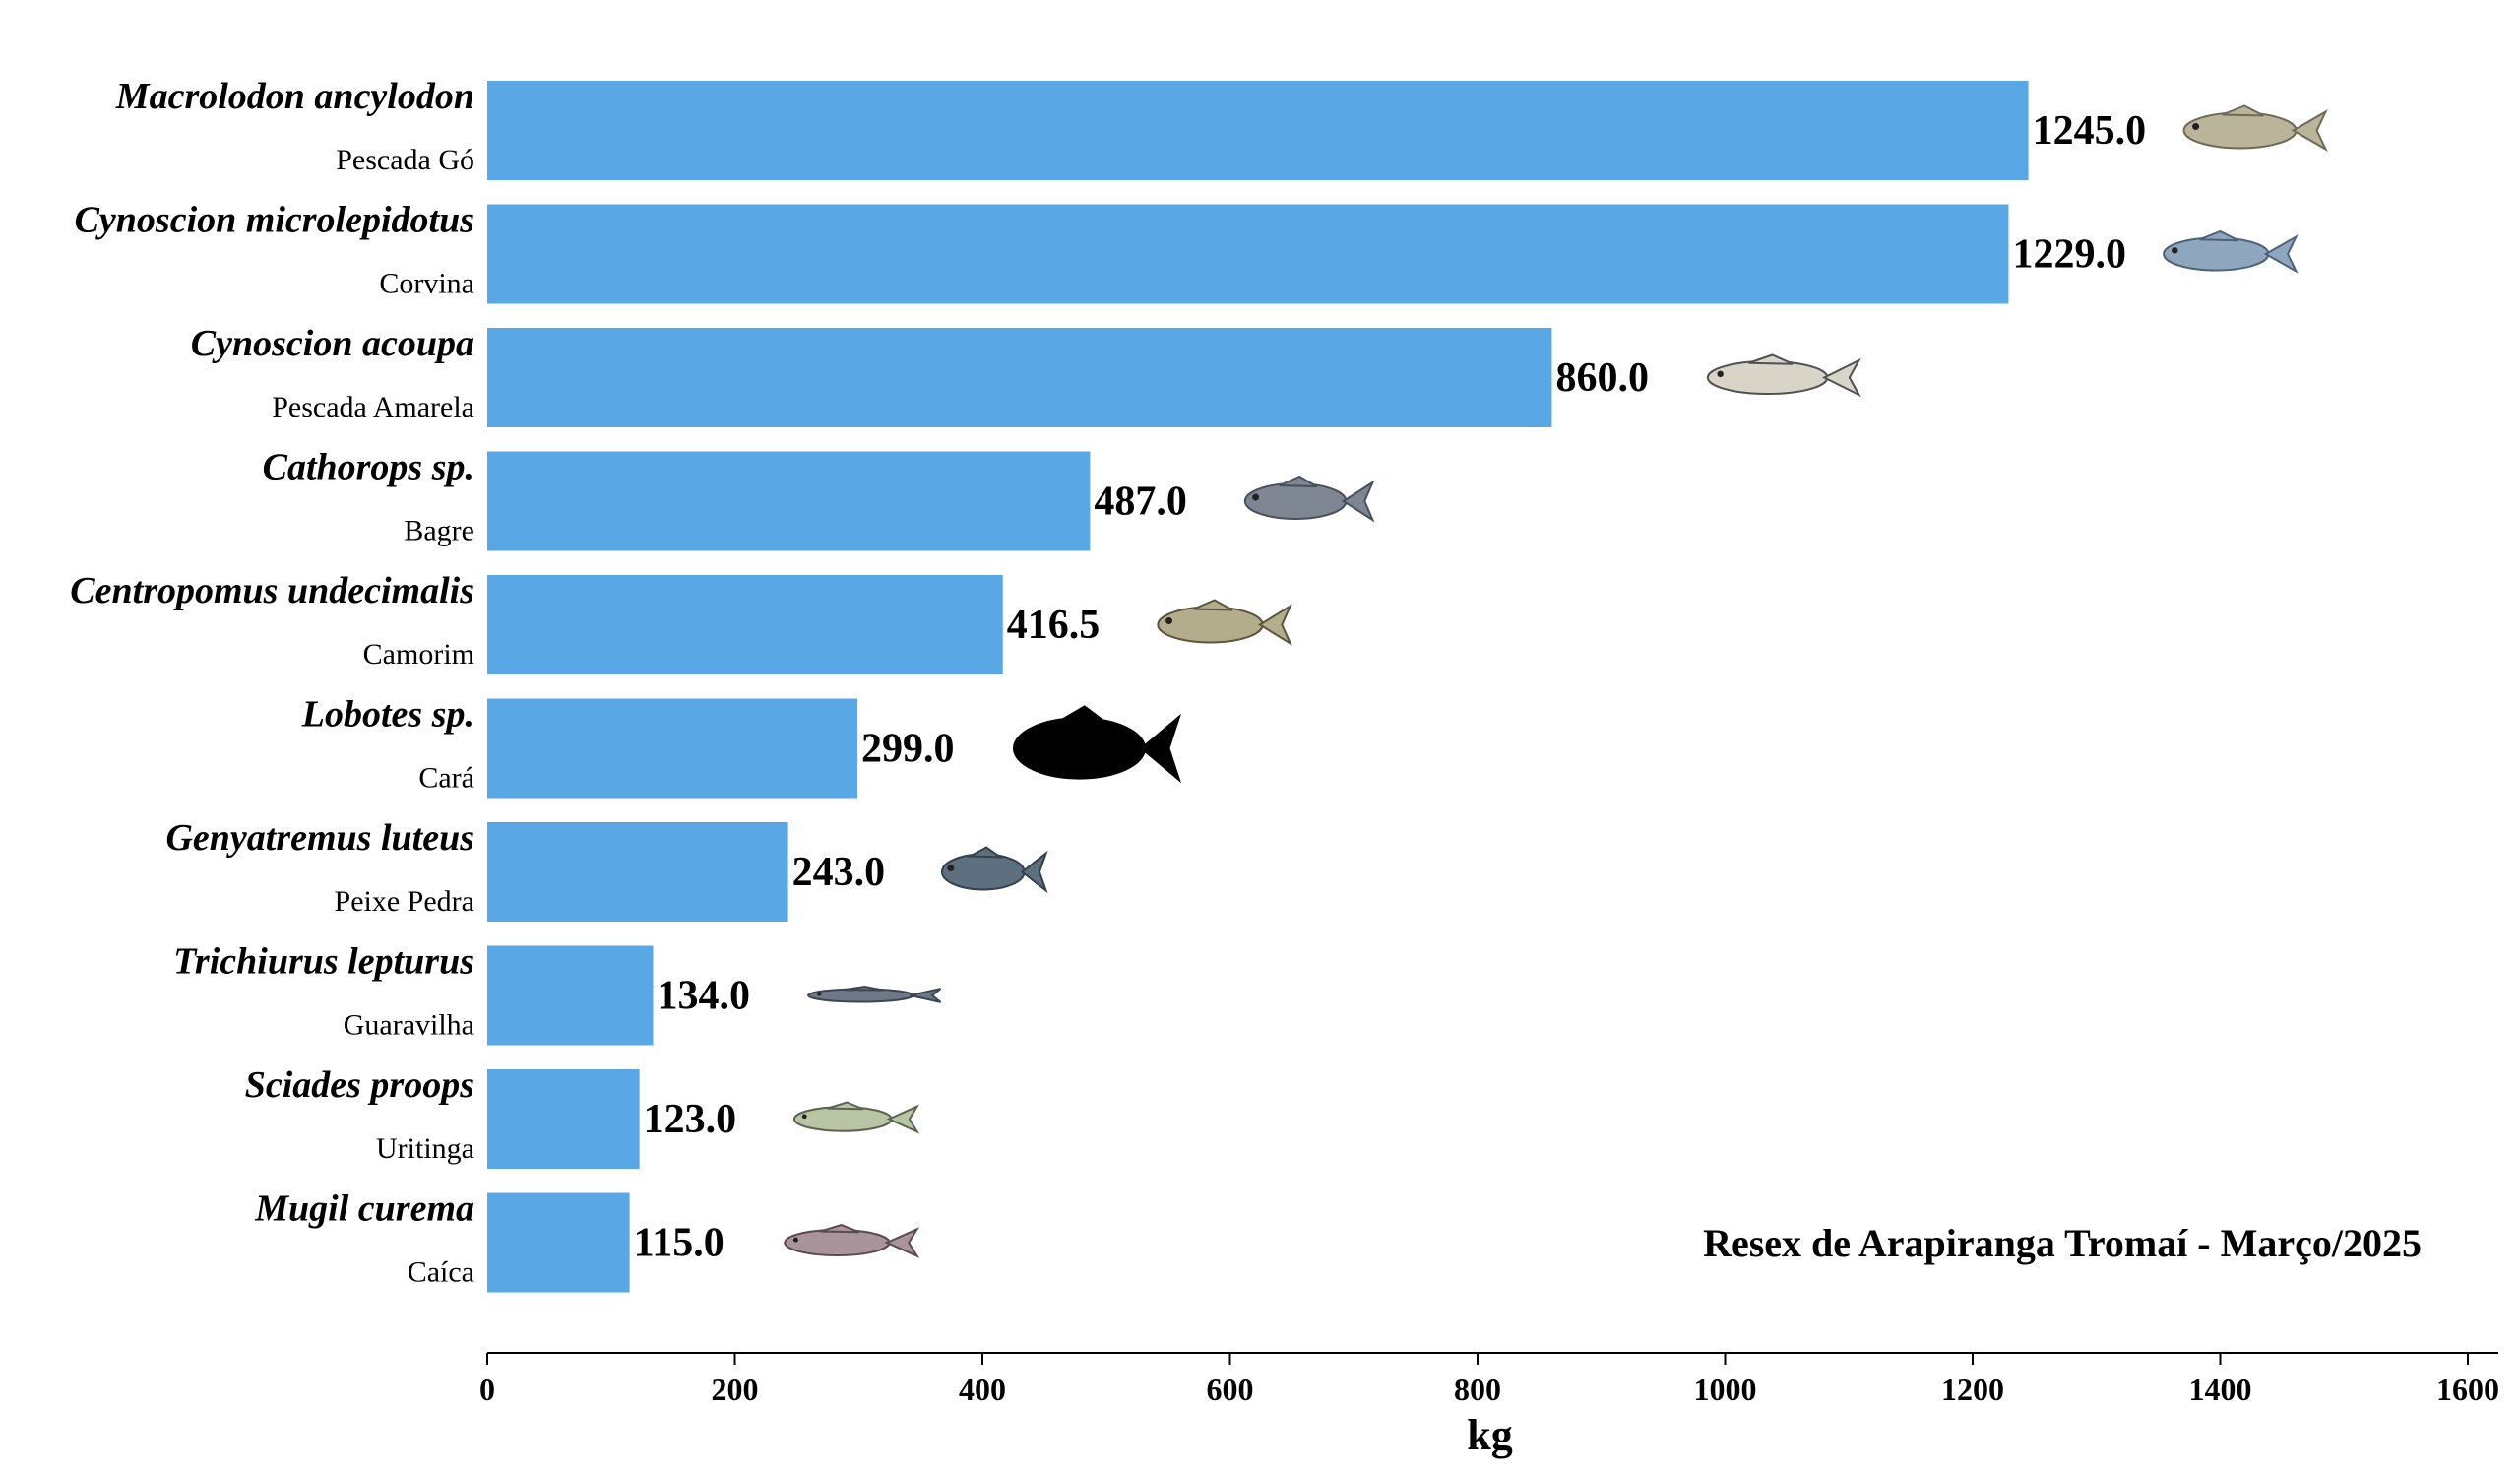  What do you see at coordinates (982, 1390) in the screenshot?
I see `x-tick-label: 400` at bounding box center [982, 1390].